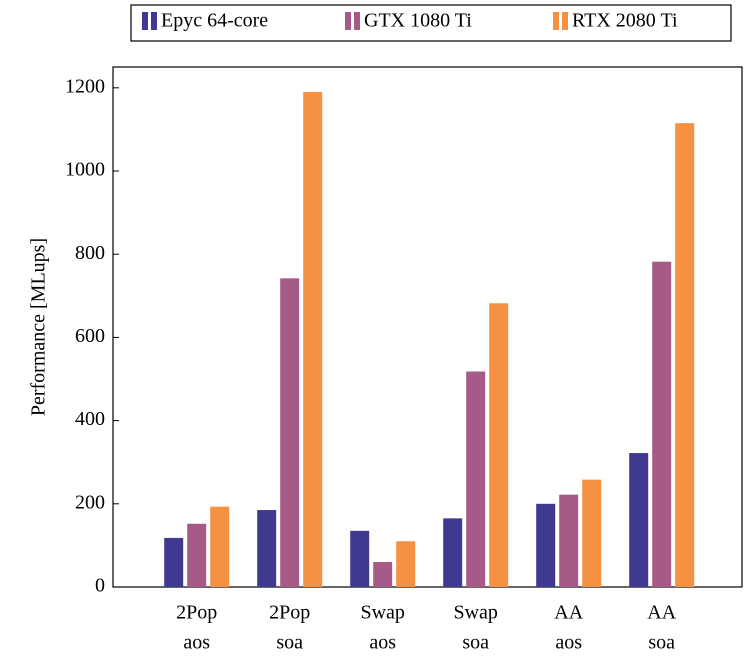 The height and width of the screenshot is (659, 748). Describe the element at coordinates (214, 21) in the screenshot. I see `legend-label: Epyc 64-core` at that location.